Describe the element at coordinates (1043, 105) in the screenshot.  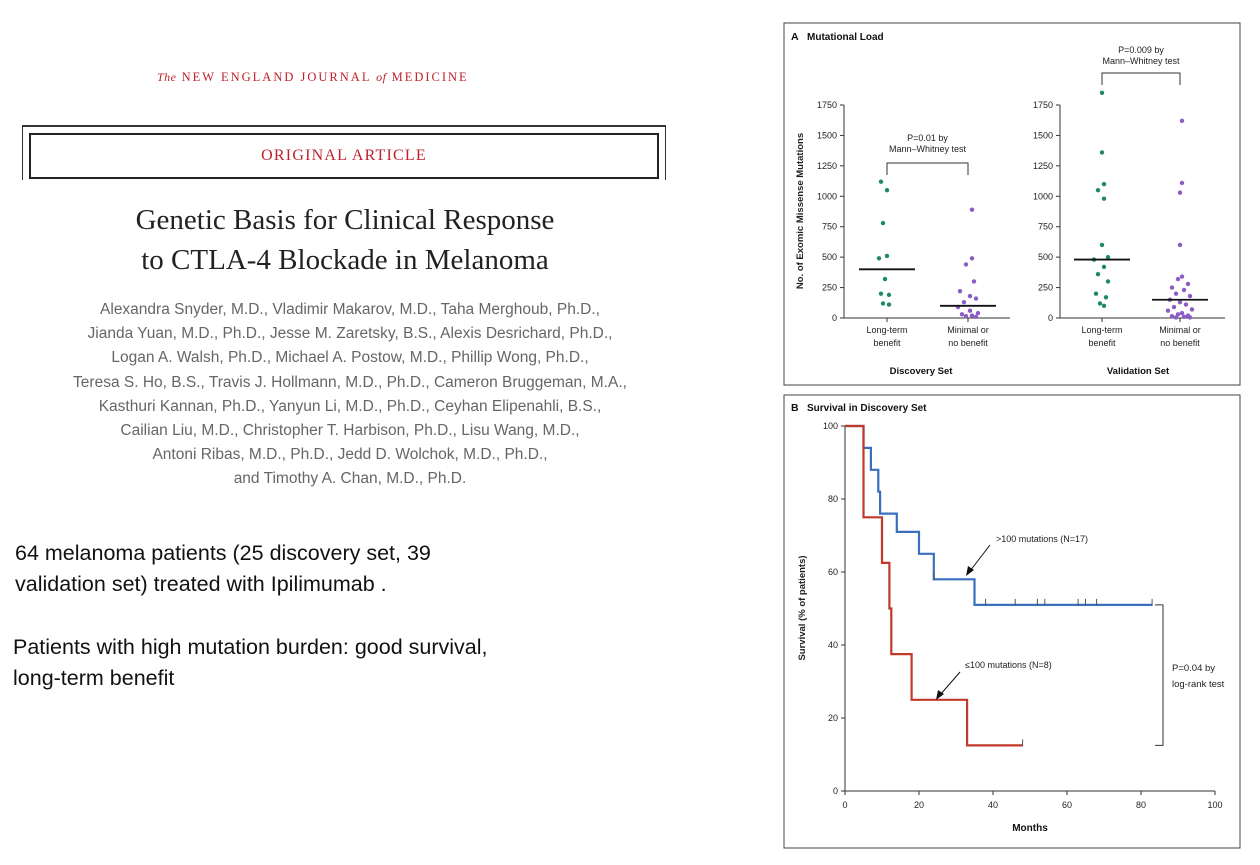
I see `y-tick-label: 1750` at that location.